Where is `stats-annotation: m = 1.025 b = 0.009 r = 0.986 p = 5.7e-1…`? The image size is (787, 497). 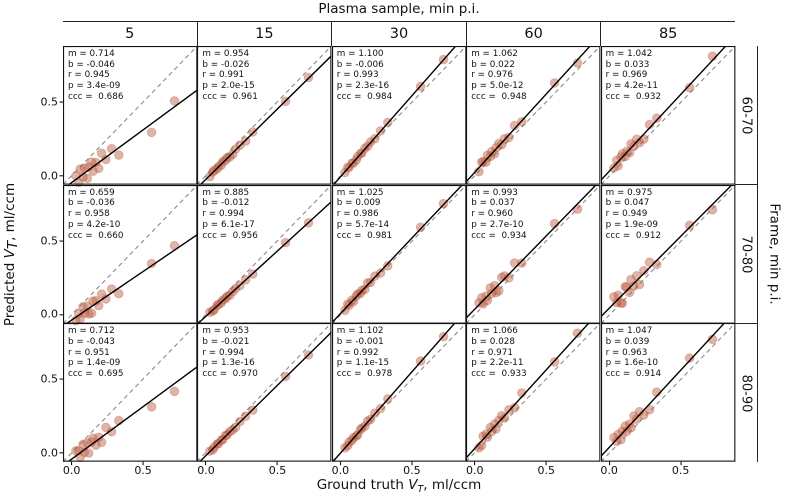
stats-annotation: m = 1.025 b = 0.009 r = 0.986 p = 5.7e-1… is located at coordinates (364, 214).